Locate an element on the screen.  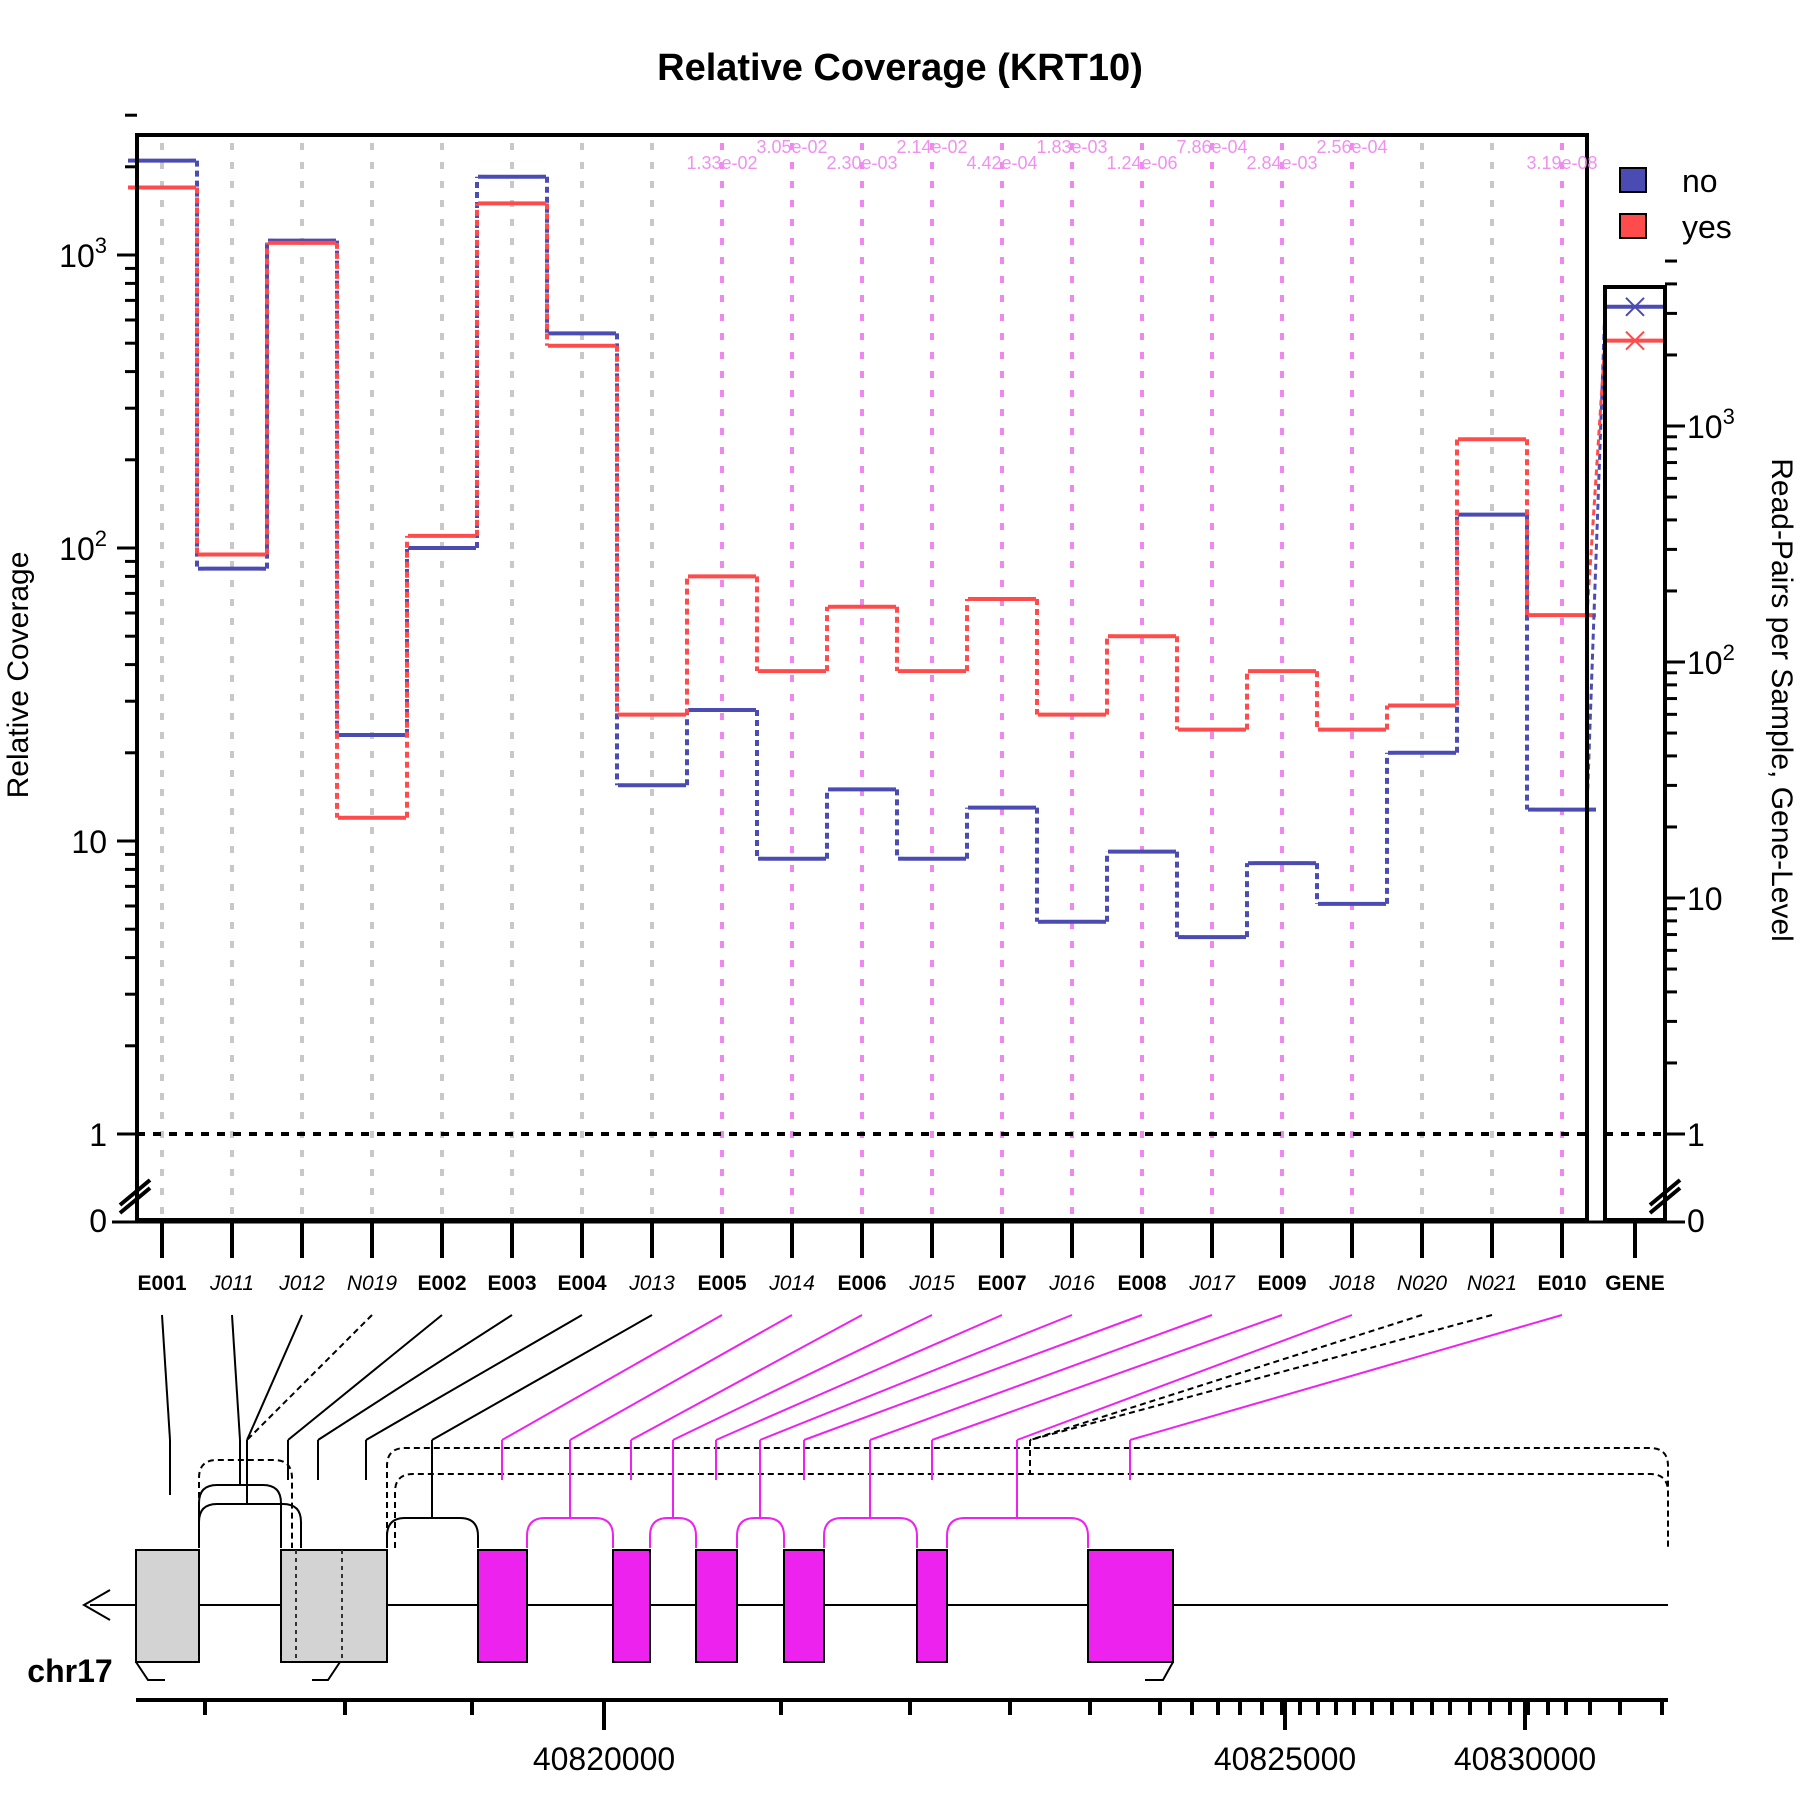
y-tick-label-10: 10 is located at coordinates (89, 842).